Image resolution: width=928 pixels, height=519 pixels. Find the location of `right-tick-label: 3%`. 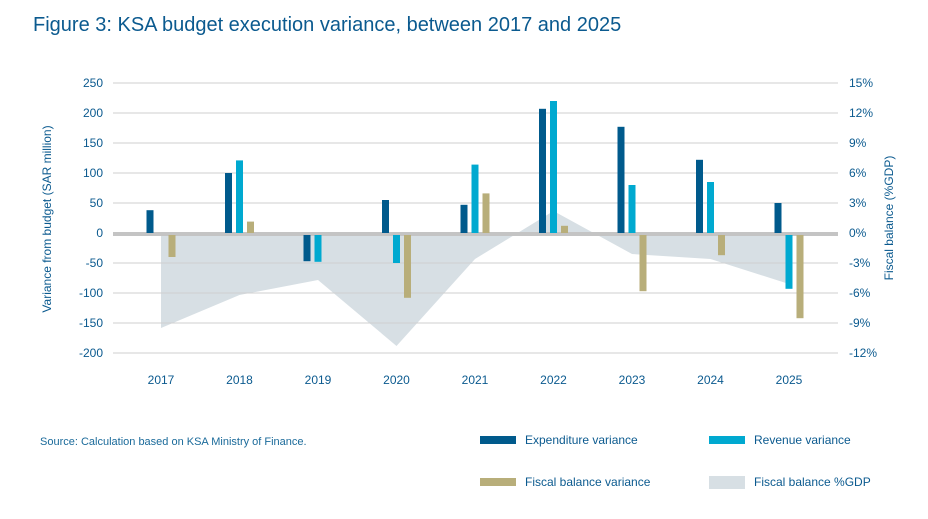

right-tick-label: 3% is located at coordinates (858, 203).